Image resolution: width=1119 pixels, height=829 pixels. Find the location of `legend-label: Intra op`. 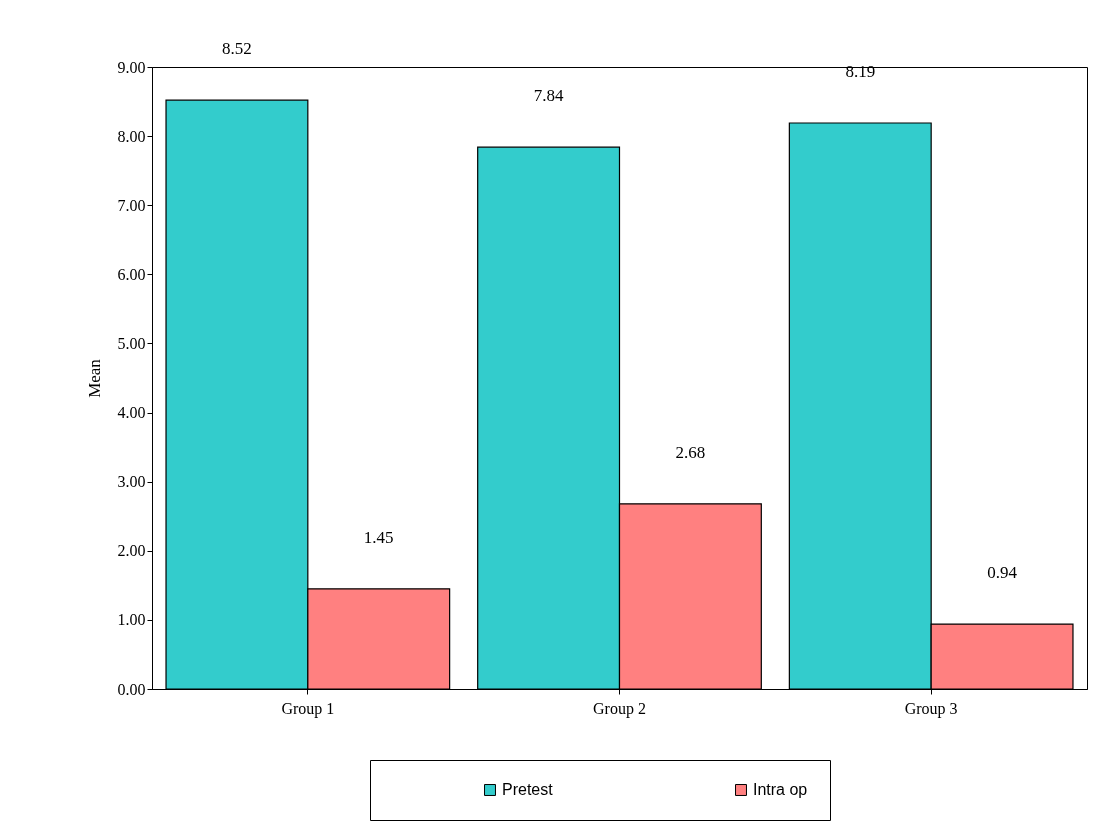

legend-label: Intra op is located at coordinates (780, 789).